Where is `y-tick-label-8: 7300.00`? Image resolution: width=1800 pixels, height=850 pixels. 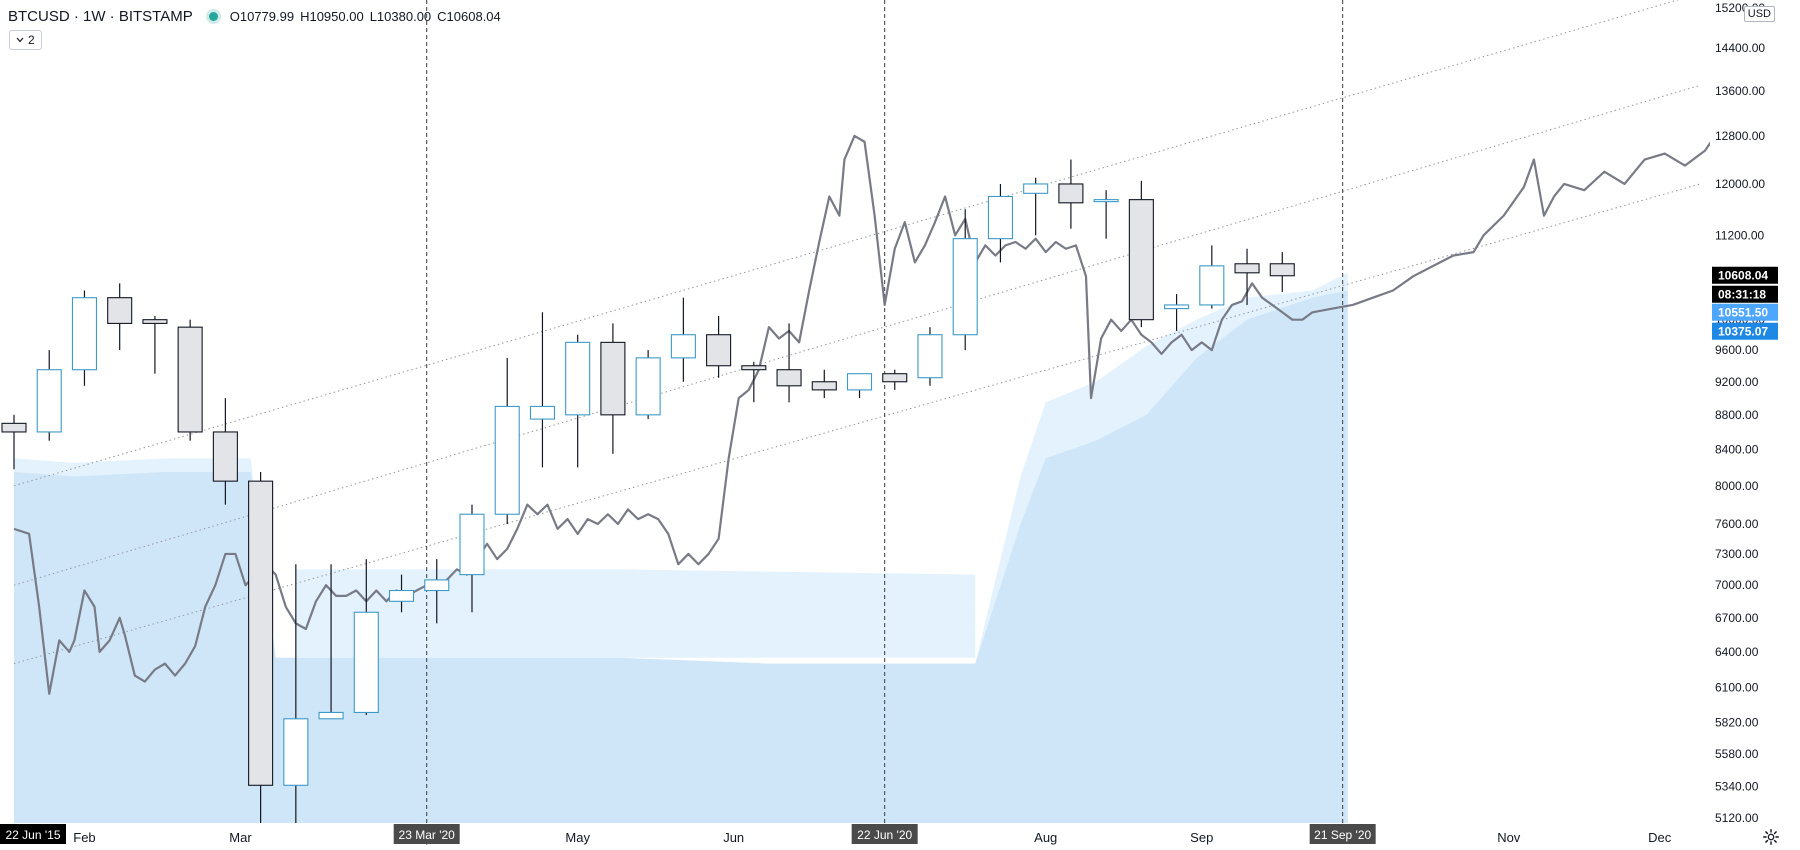 y-tick-label-8: 7300.00 is located at coordinates (1737, 554).